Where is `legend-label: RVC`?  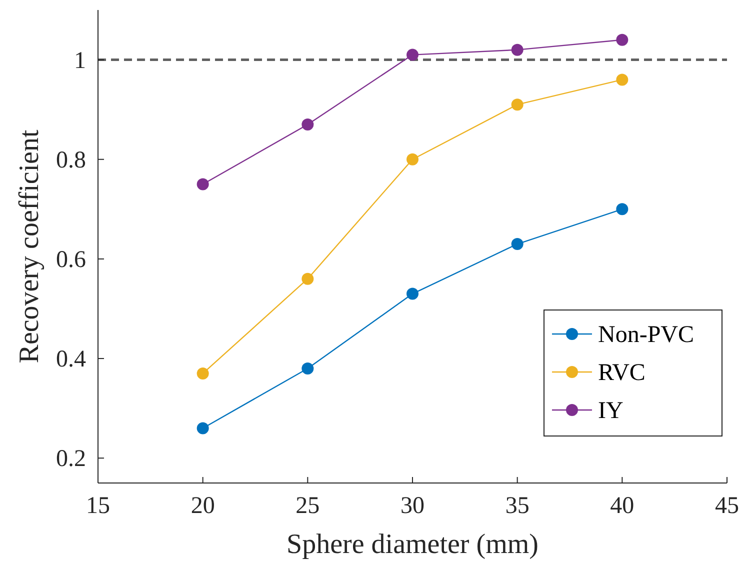
legend-label: RVC is located at coordinates (622, 373).